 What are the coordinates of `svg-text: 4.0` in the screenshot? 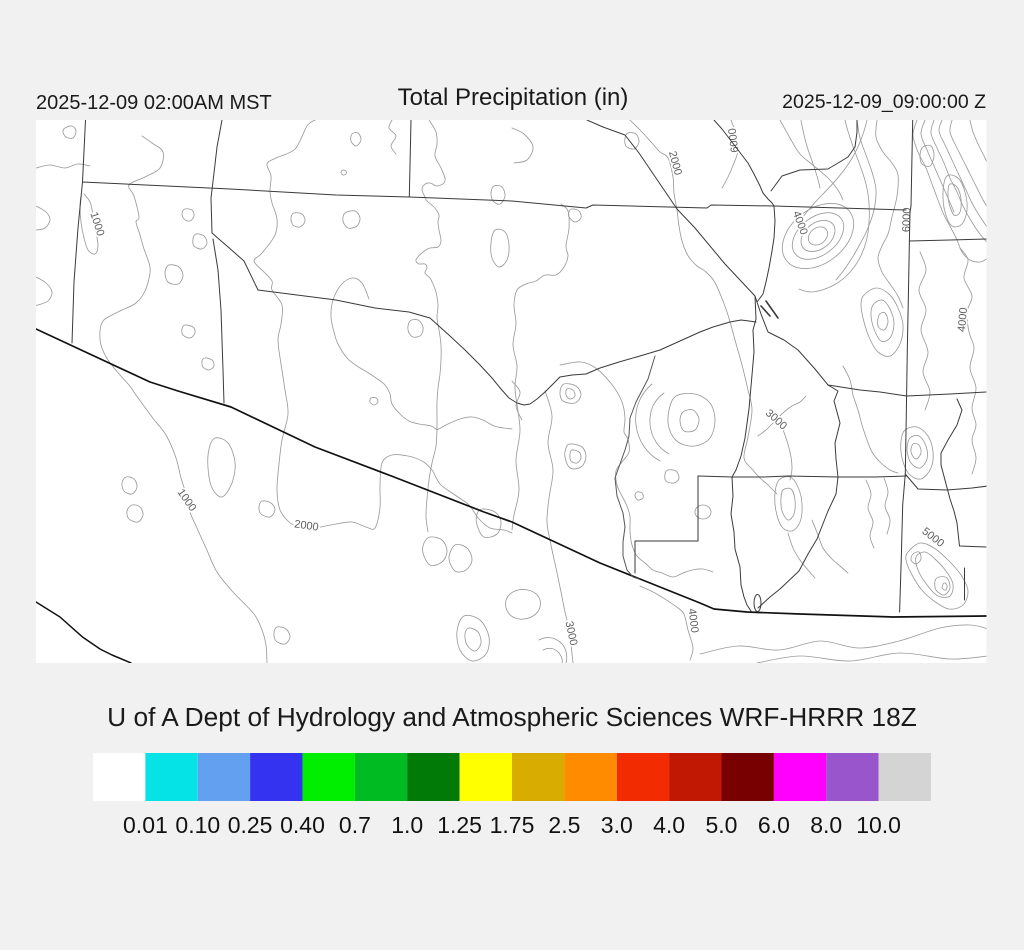 It's located at (669, 825).